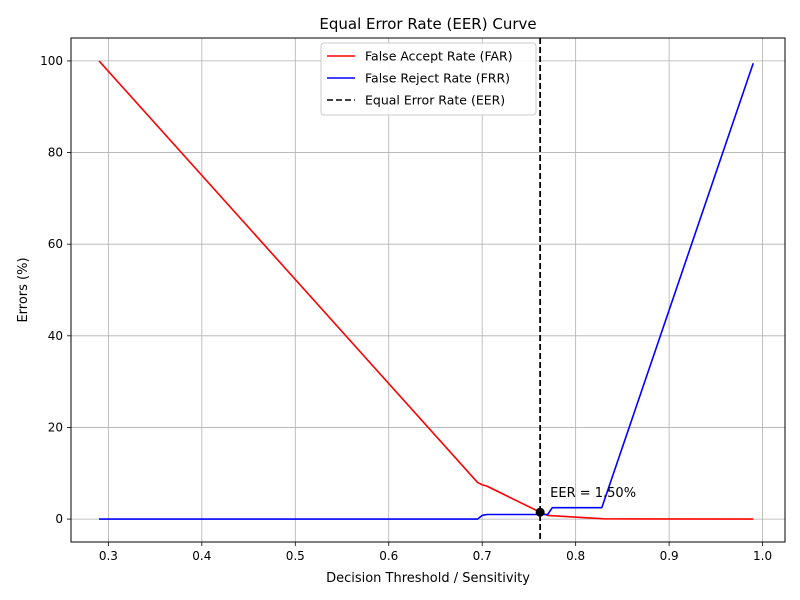 This screenshot has height=600, width=800. What do you see at coordinates (55, 153) in the screenshot?
I see `y-tick-label: 80` at bounding box center [55, 153].